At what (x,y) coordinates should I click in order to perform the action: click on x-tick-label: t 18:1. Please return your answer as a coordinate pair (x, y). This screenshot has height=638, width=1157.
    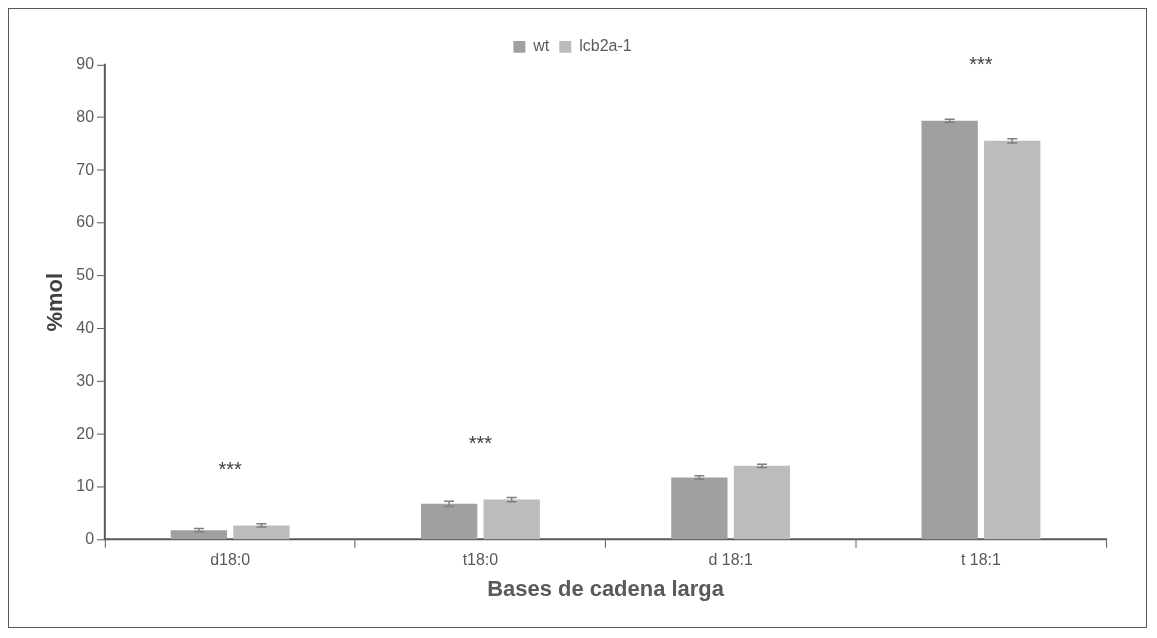
    Looking at the image, I should click on (981, 559).